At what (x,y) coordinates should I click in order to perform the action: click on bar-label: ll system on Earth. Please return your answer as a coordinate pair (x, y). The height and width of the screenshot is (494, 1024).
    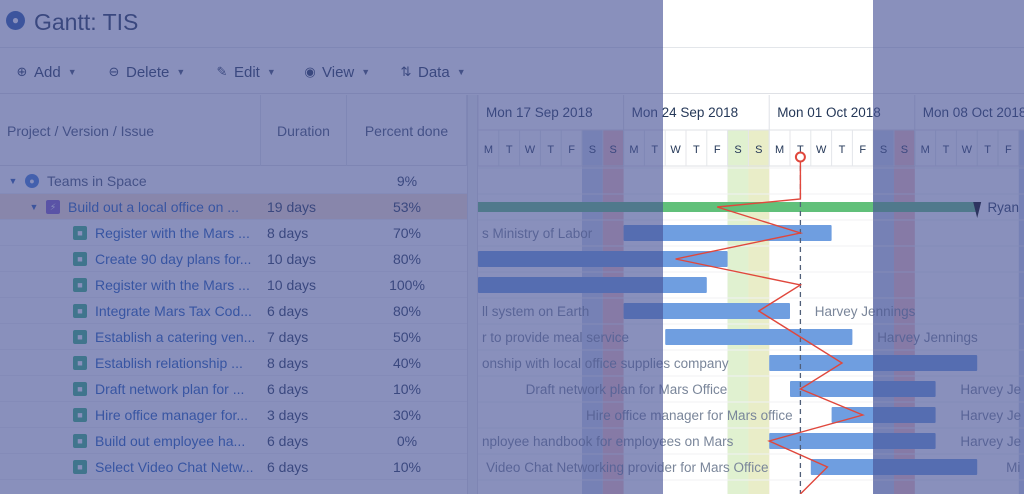
    Looking at the image, I should click on (535, 311).